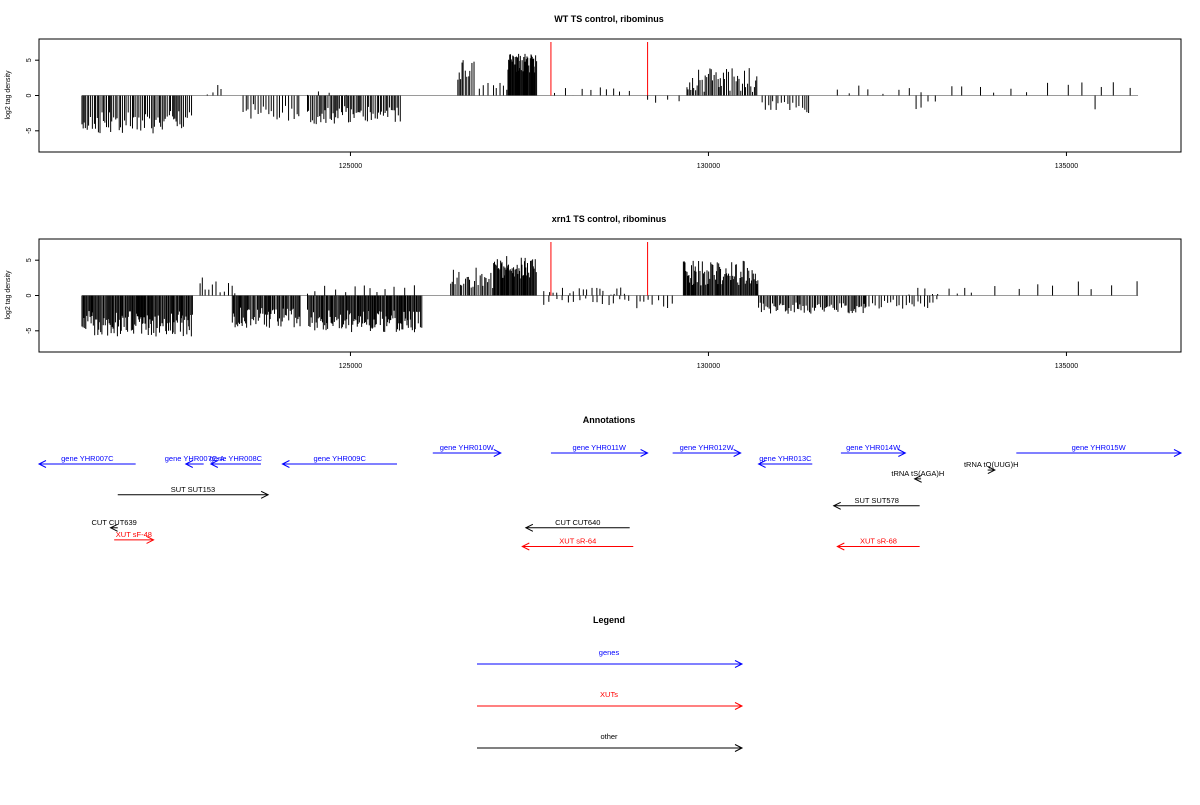  I want to click on annotation-feature: XUT sR-64, so click(577, 544).